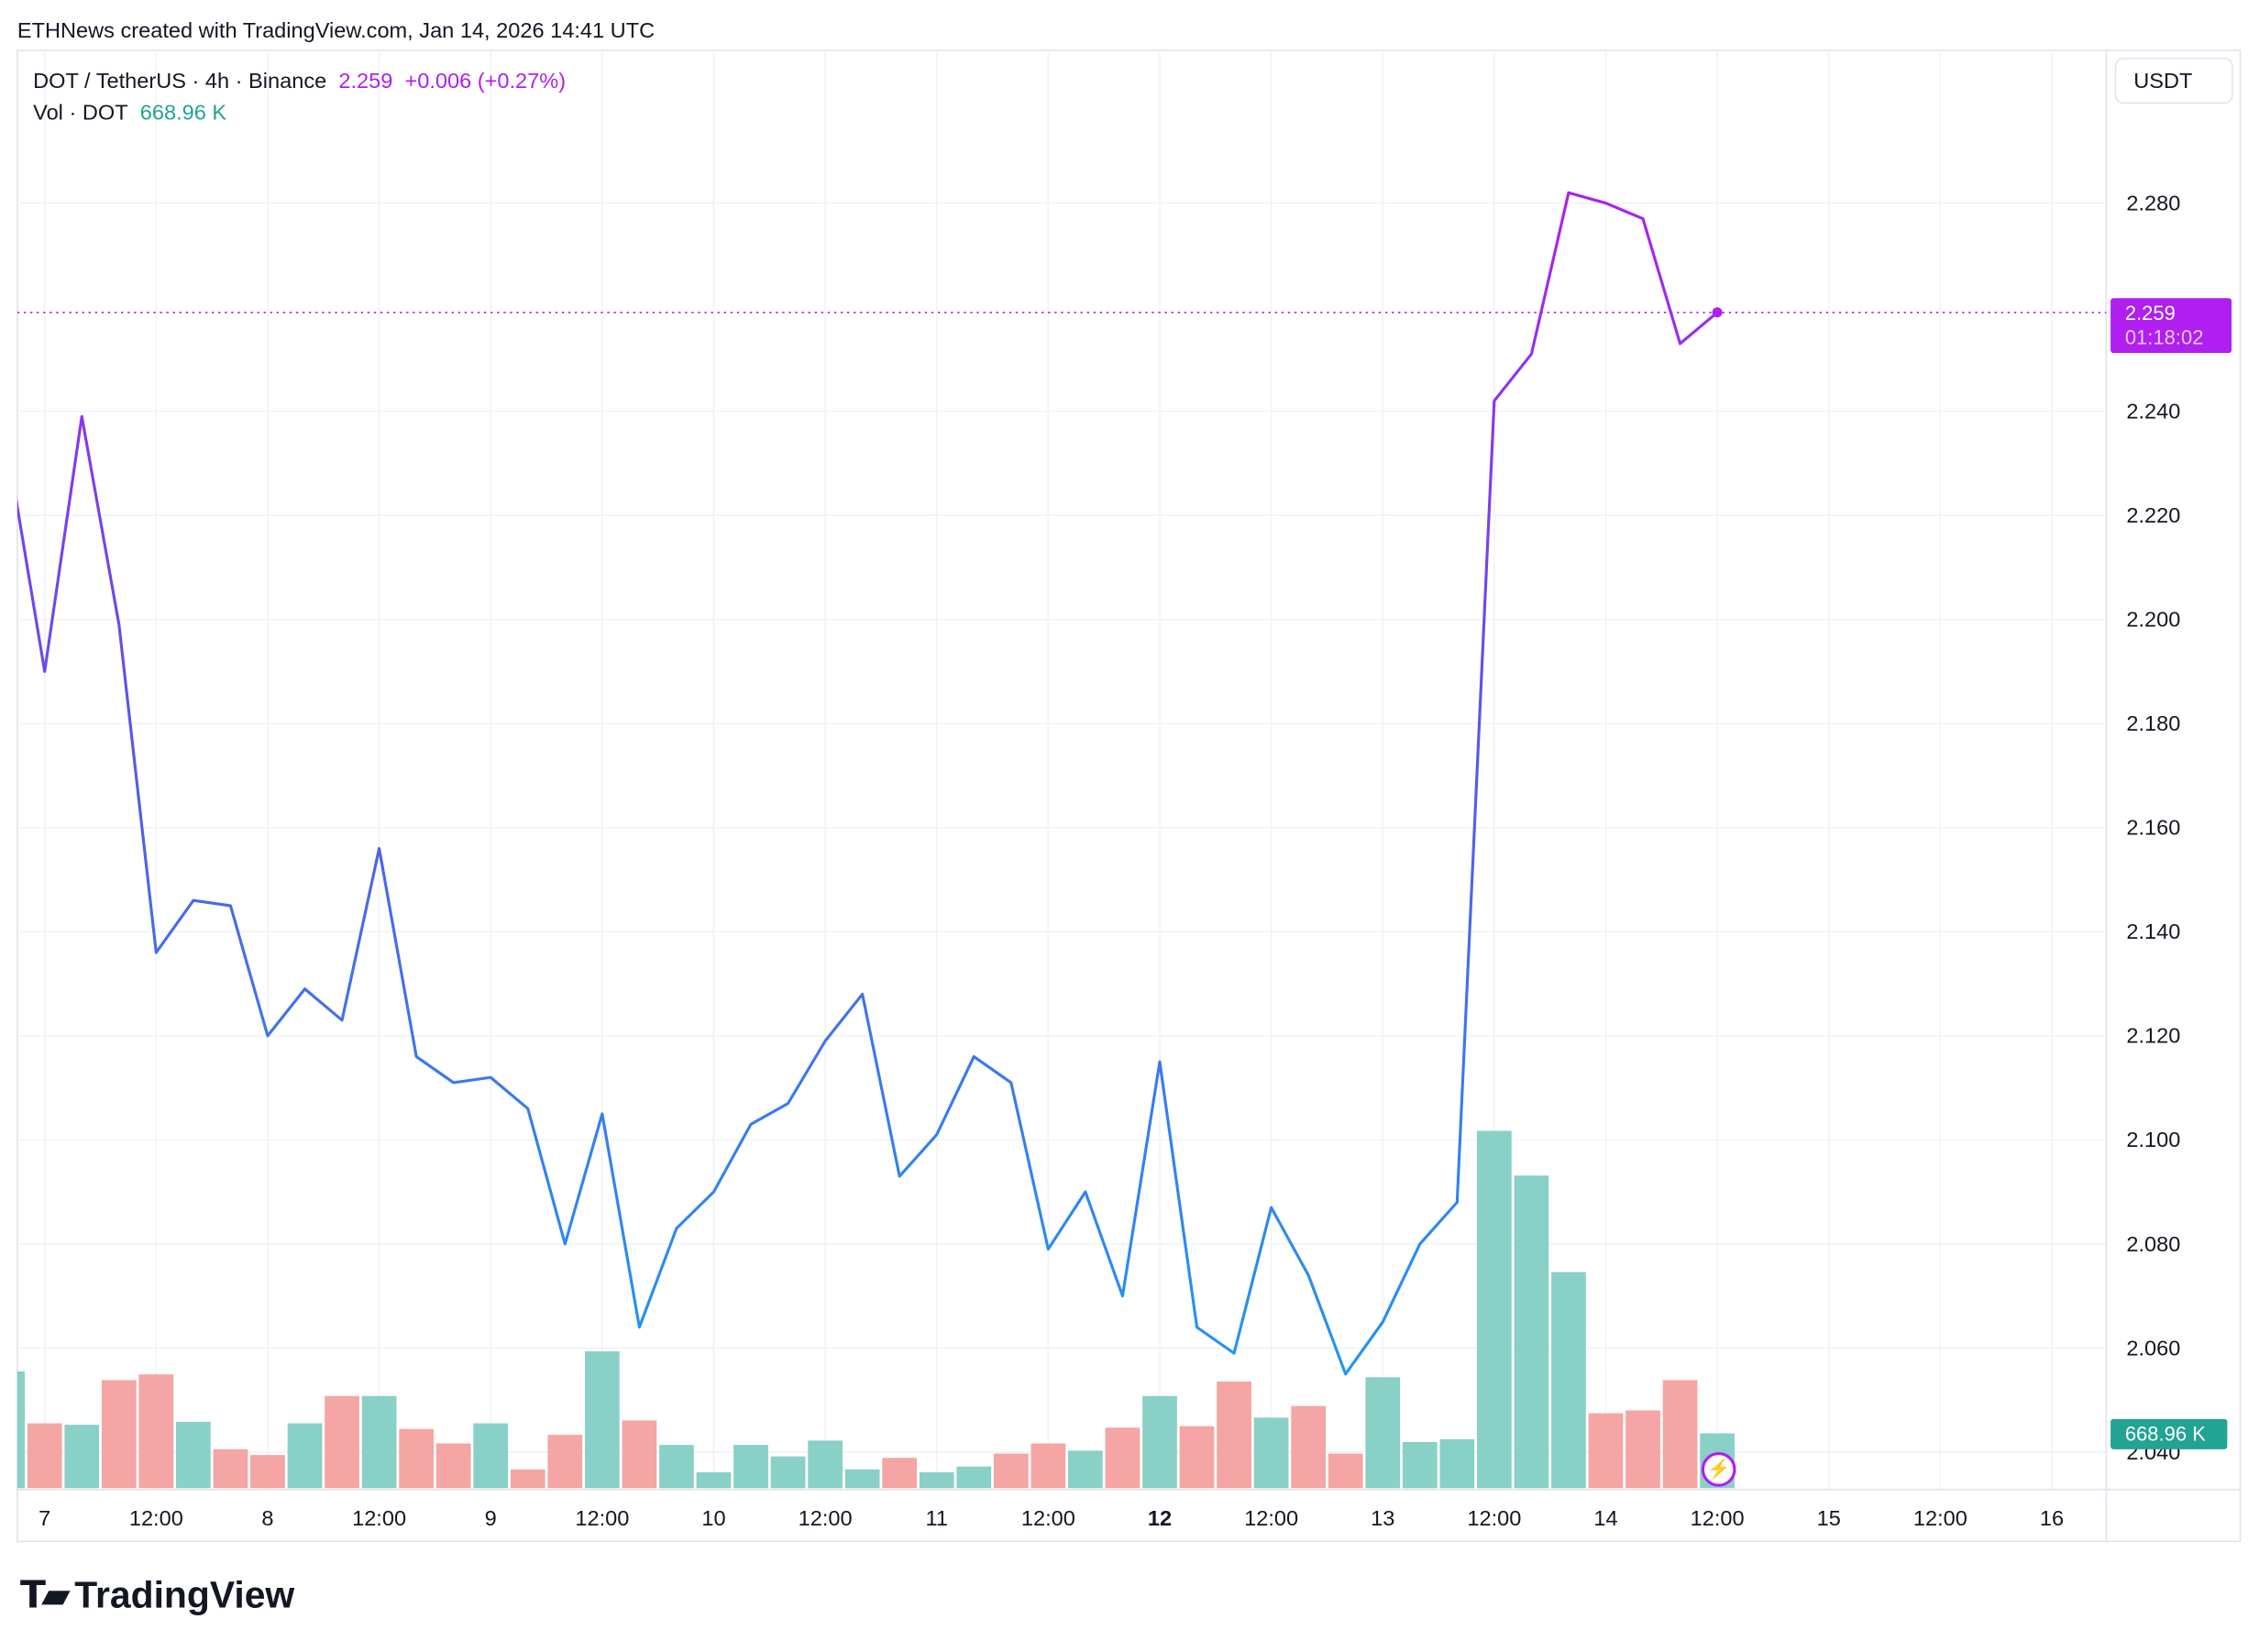 This screenshot has height=1652, width=2259. Describe the element at coordinates (2153, 1244) in the screenshot. I see `y-tick-label: 2.080` at that location.